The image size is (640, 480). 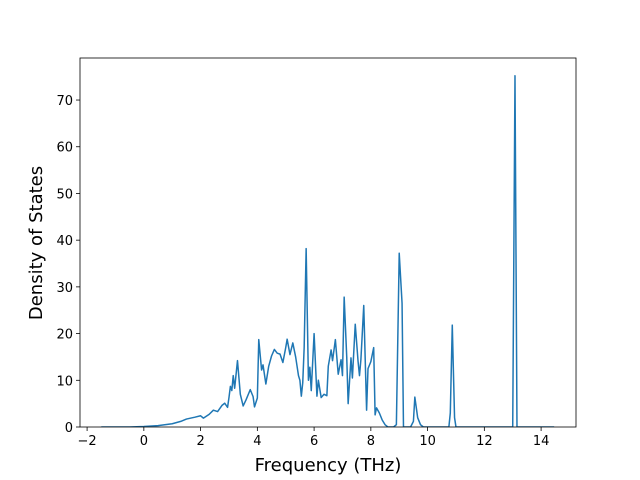 I want to click on x-tick-label: 12, so click(x=484, y=441).